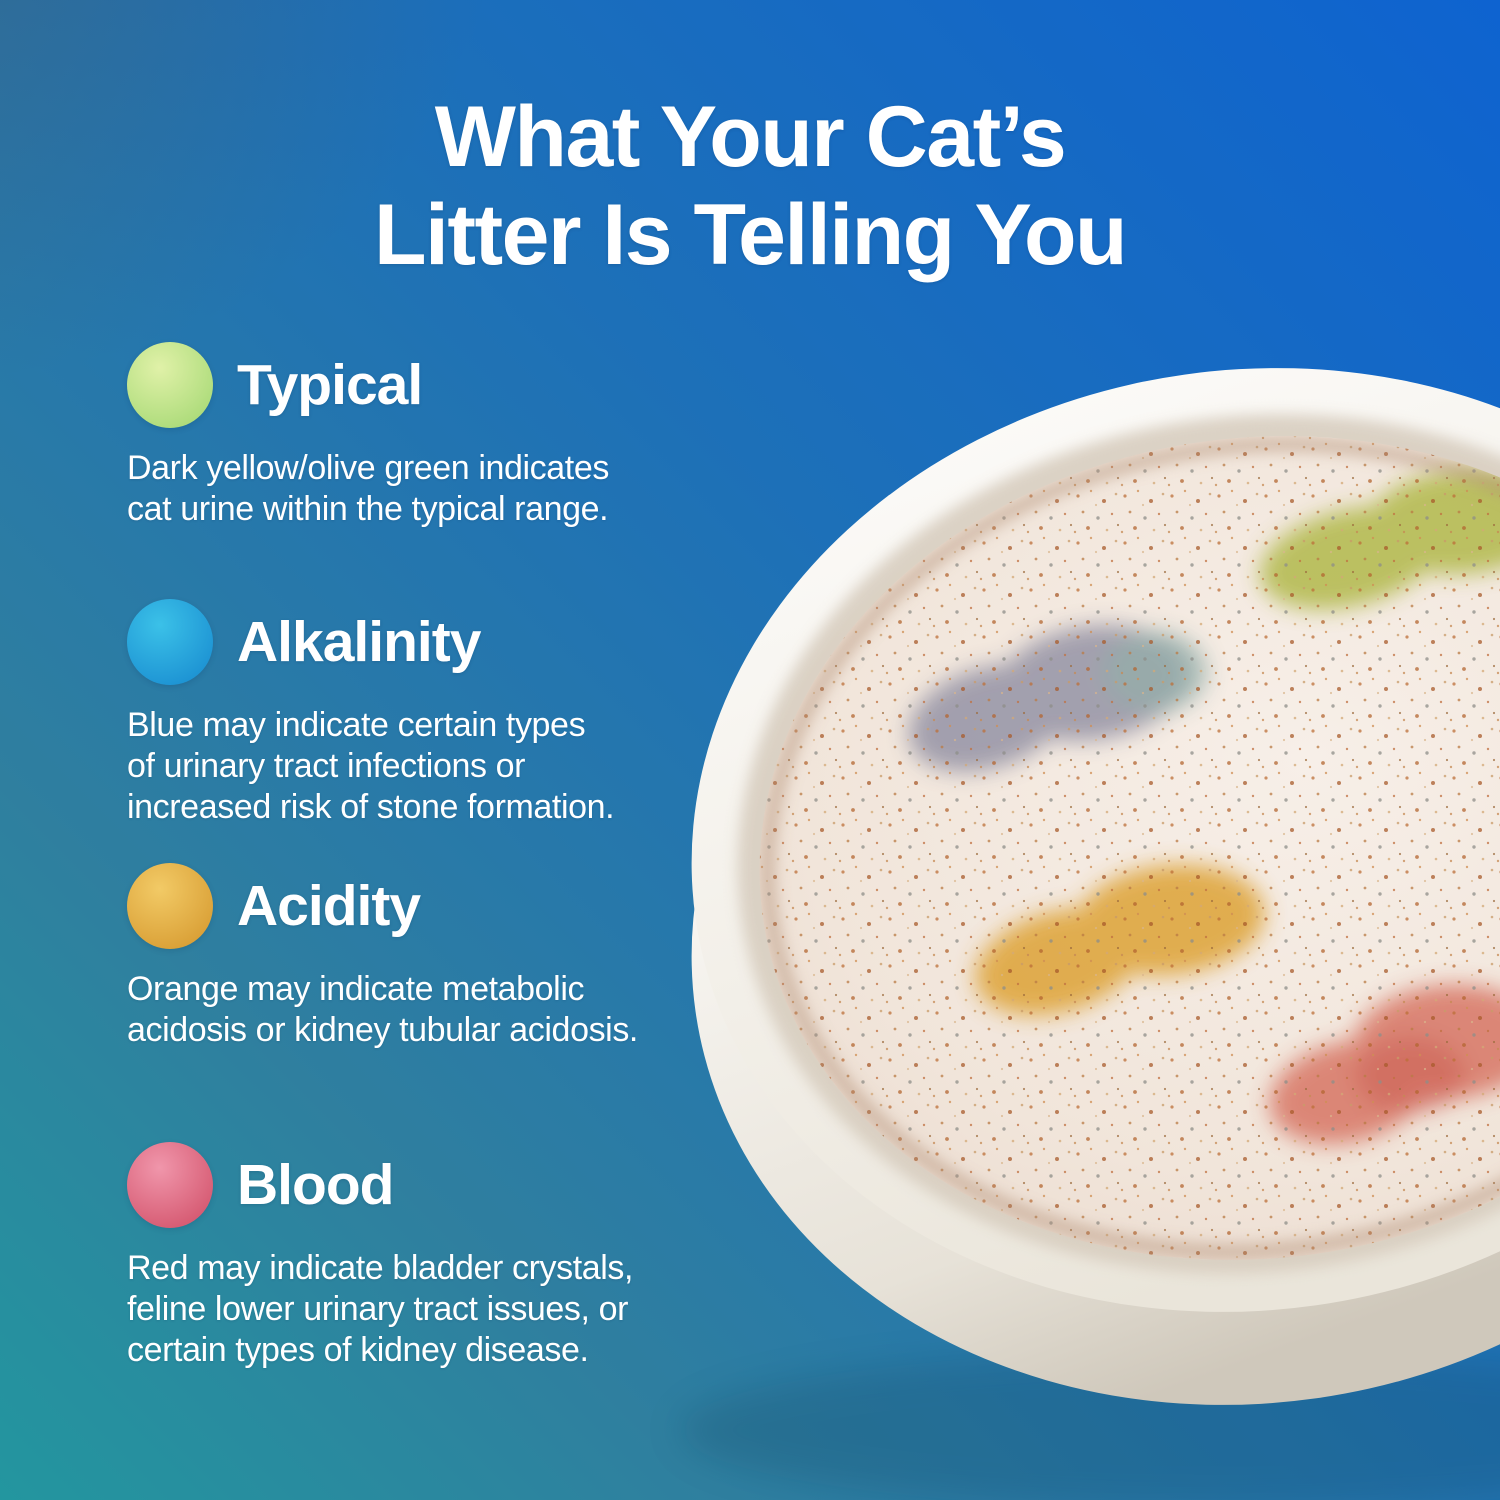  What do you see at coordinates (315, 1185) in the screenshot?
I see `legend-section-label: Blood` at bounding box center [315, 1185].